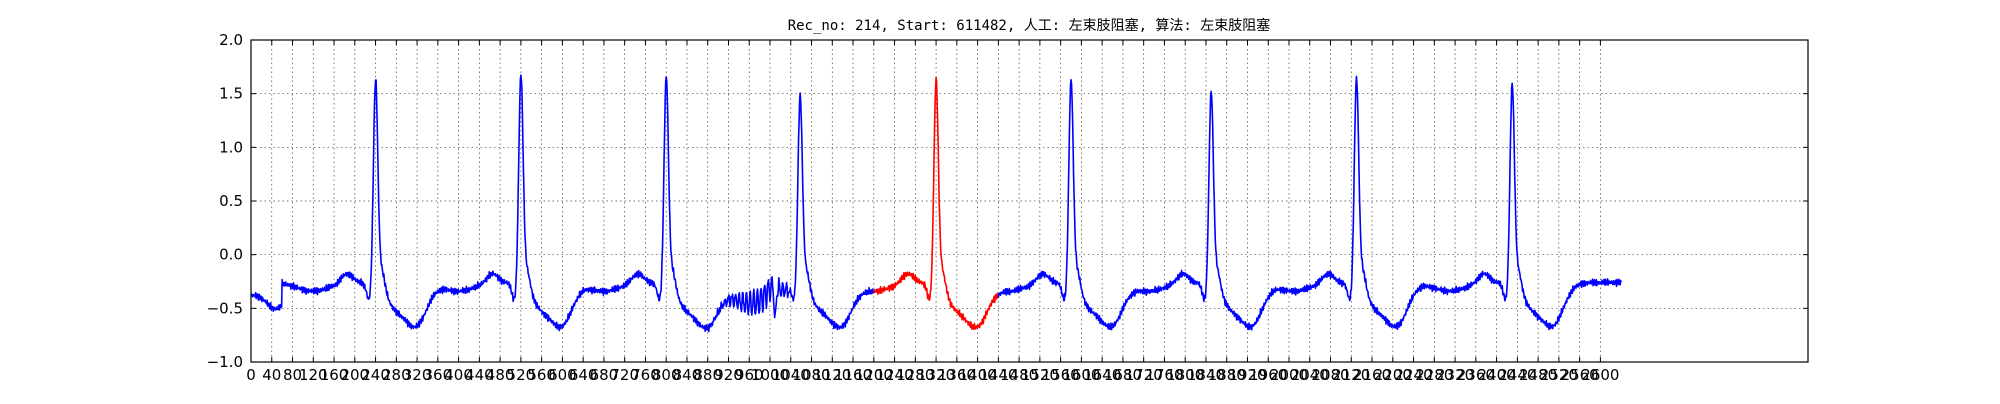 The image size is (2000, 404). What do you see at coordinates (251, 375) in the screenshot?
I see `x-tick-label: 0` at bounding box center [251, 375].